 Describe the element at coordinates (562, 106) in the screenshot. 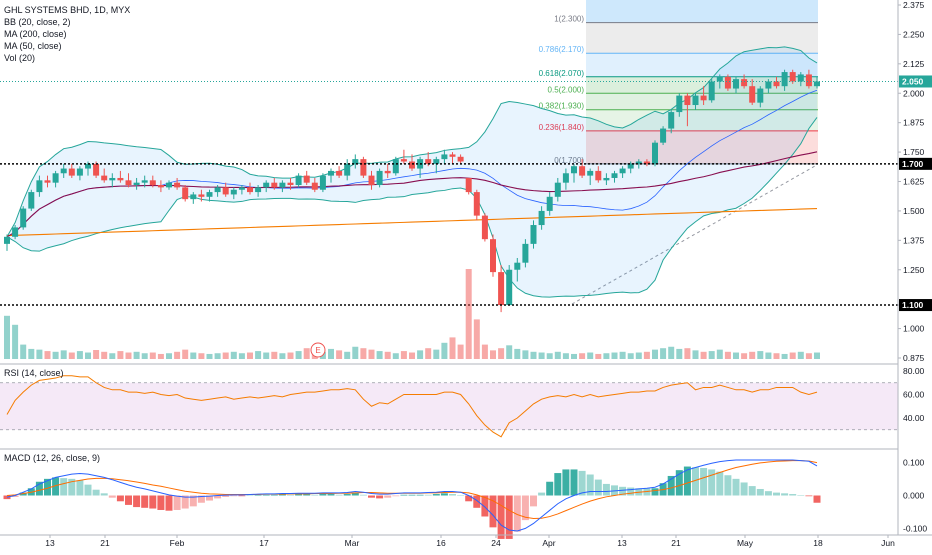

I see `fib-level-label: 0.382(1.930)` at that location.